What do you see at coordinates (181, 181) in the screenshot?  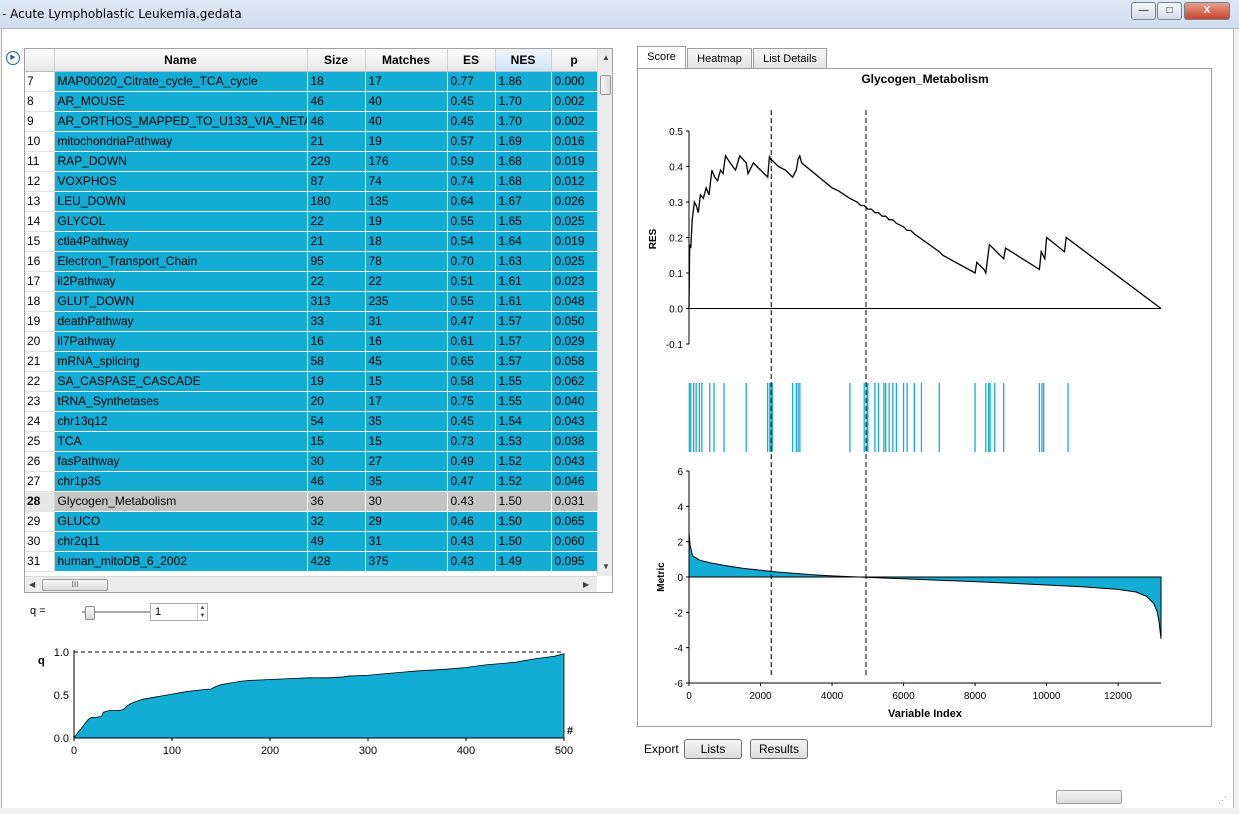 I see `cell-name: VOXPHOS` at bounding box center [181, 181].